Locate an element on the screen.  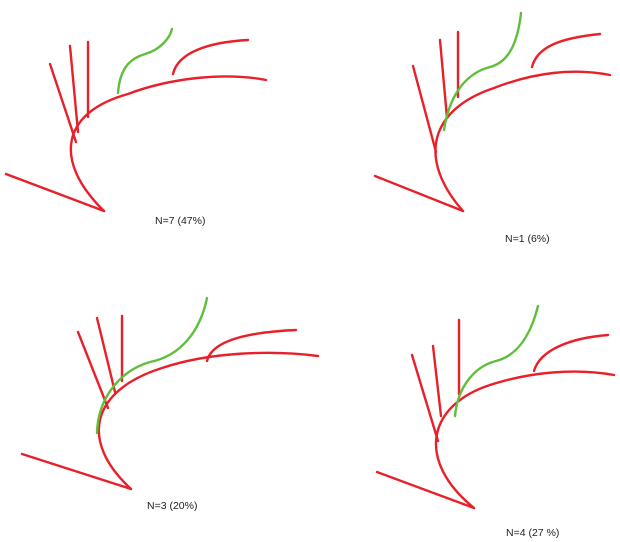
panel-1-caption: N=7 (47%) is located at coordinates (180, 221).